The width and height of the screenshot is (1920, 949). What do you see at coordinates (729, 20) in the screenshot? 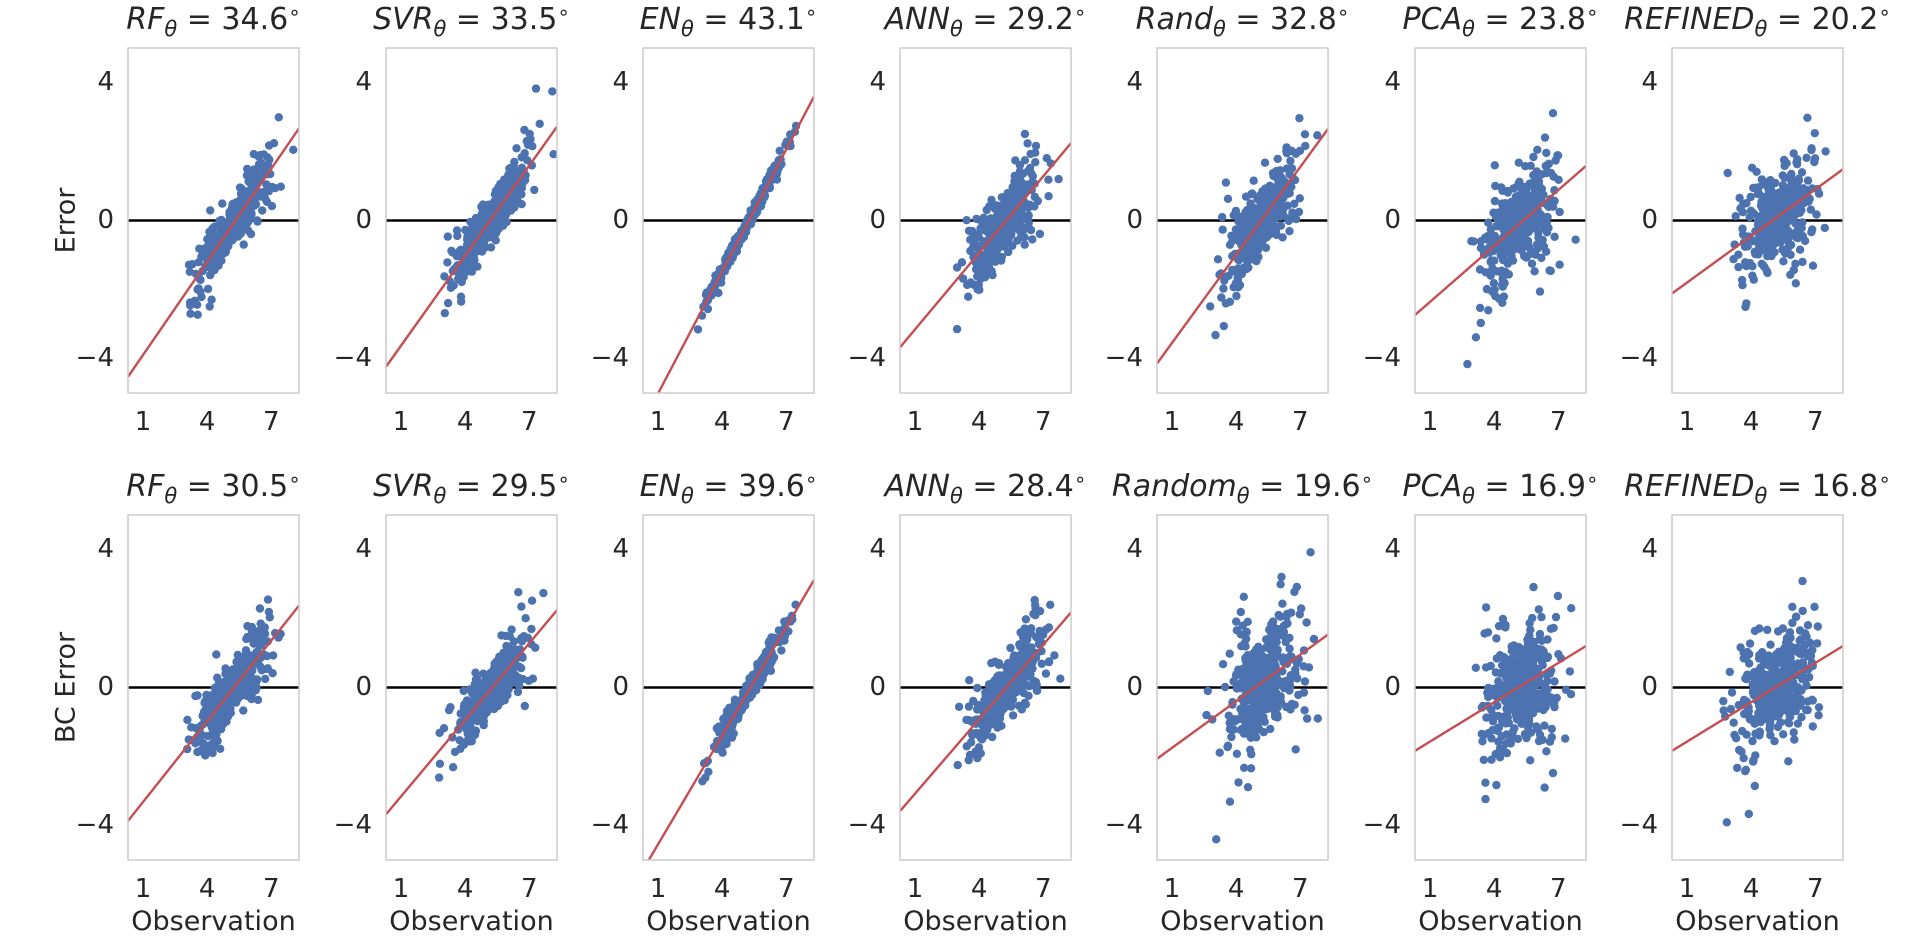
I see `panel-title: ENθ = 43.1∘` at bounding box center [729, 20].